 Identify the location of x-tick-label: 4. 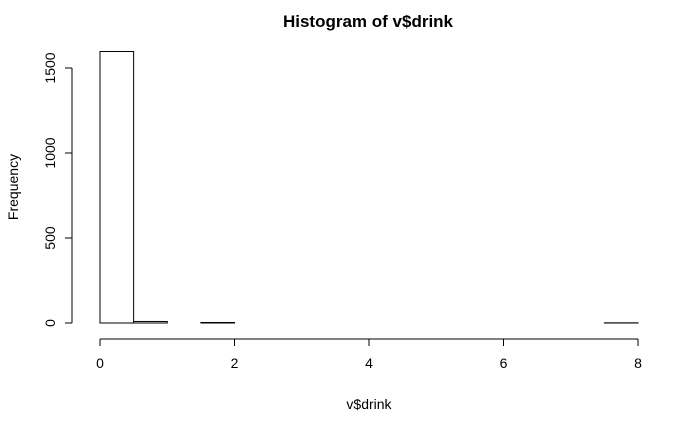
(369, 363).